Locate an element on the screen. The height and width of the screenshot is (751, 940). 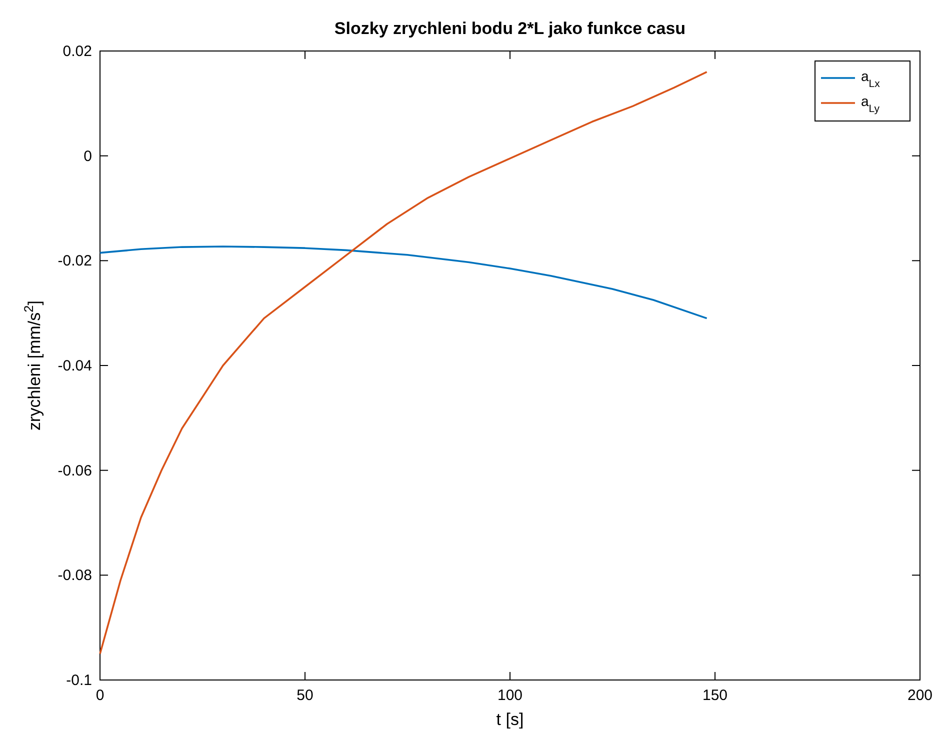
x-tick-label: 100 is located at coordinates (510, 695).